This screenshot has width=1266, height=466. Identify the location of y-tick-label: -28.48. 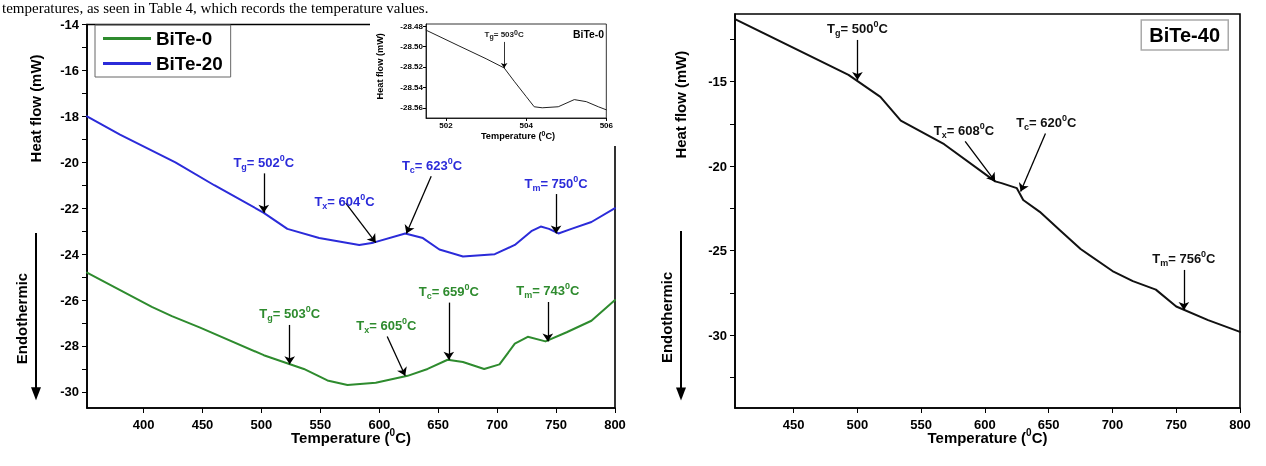
(412, 26).